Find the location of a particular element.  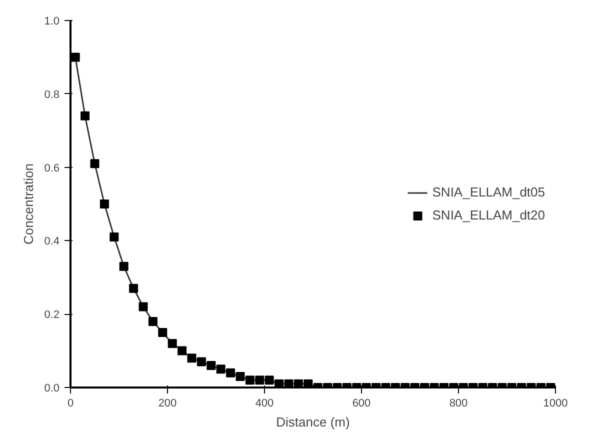

y-tick-label: 0.6 is located at coordinates (52, 168).